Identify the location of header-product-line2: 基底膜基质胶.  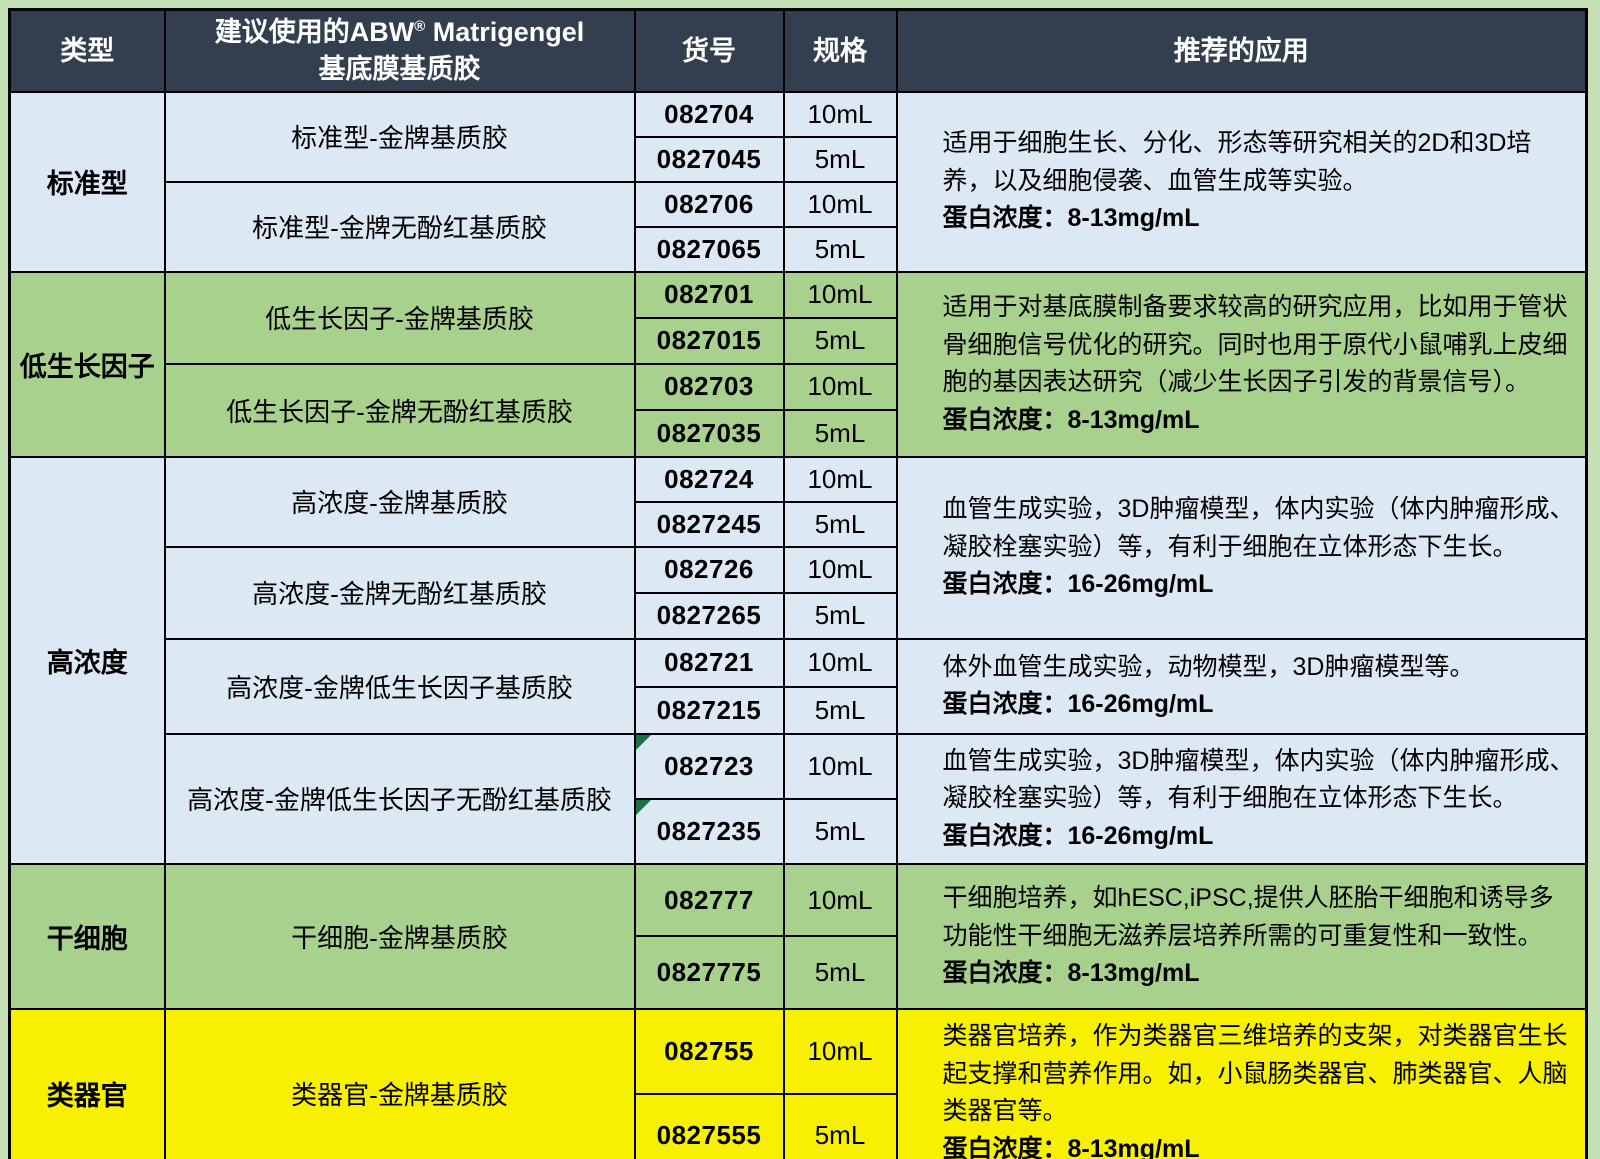
(399, 68).